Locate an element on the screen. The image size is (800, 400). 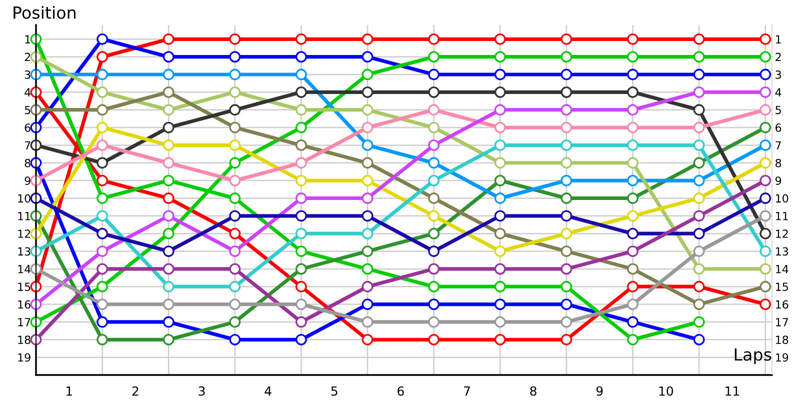
y2-tick-label: 1 is located at coordinates (778, 39).